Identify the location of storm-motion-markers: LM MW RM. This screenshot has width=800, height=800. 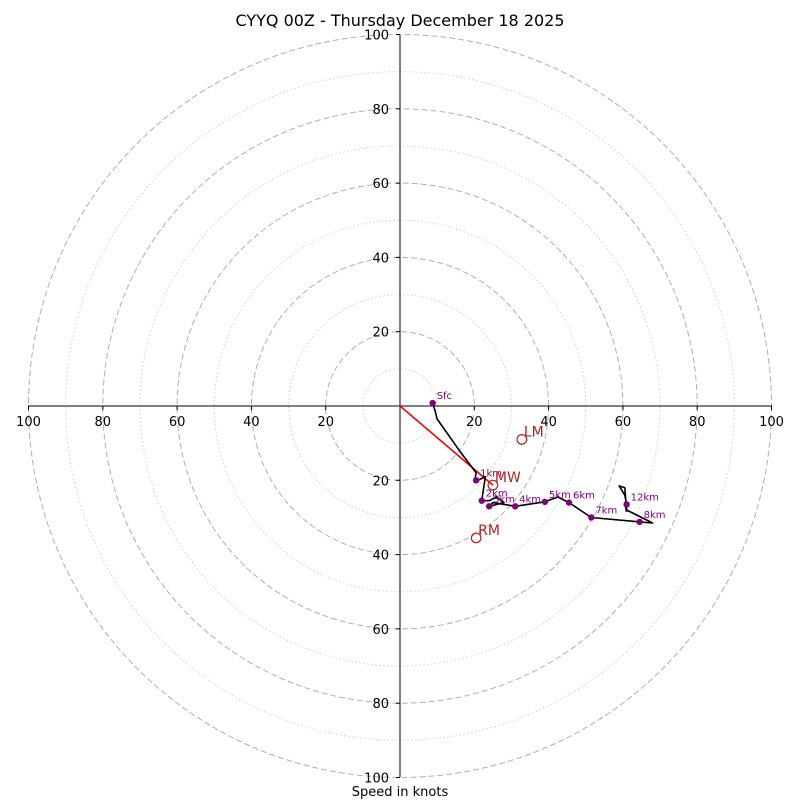
(507, 484).